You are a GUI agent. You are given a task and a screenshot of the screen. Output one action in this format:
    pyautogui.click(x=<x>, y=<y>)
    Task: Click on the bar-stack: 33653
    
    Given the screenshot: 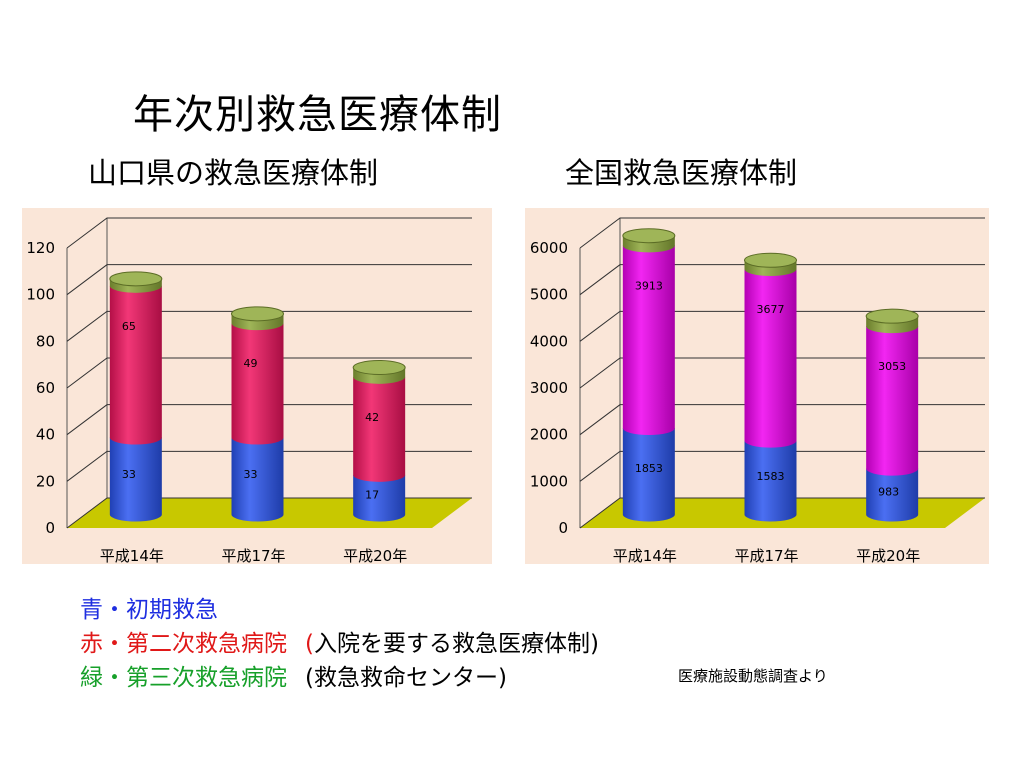 What is the action you would take?
    pyautogui.click(x=136, y=396)
    